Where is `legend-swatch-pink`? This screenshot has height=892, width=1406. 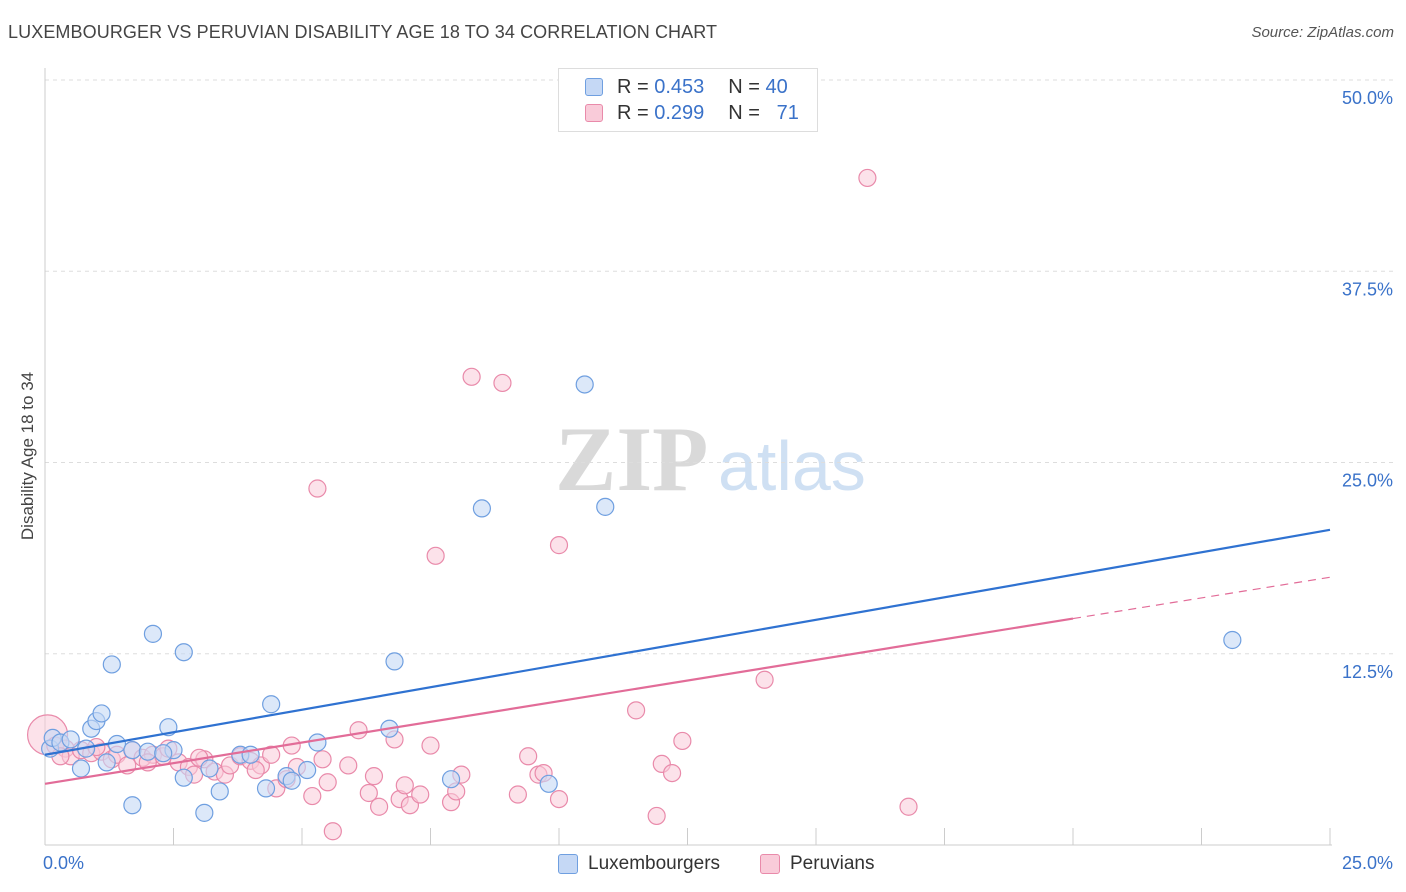
legend-swatch-pink is located at coordinates (594, 113).